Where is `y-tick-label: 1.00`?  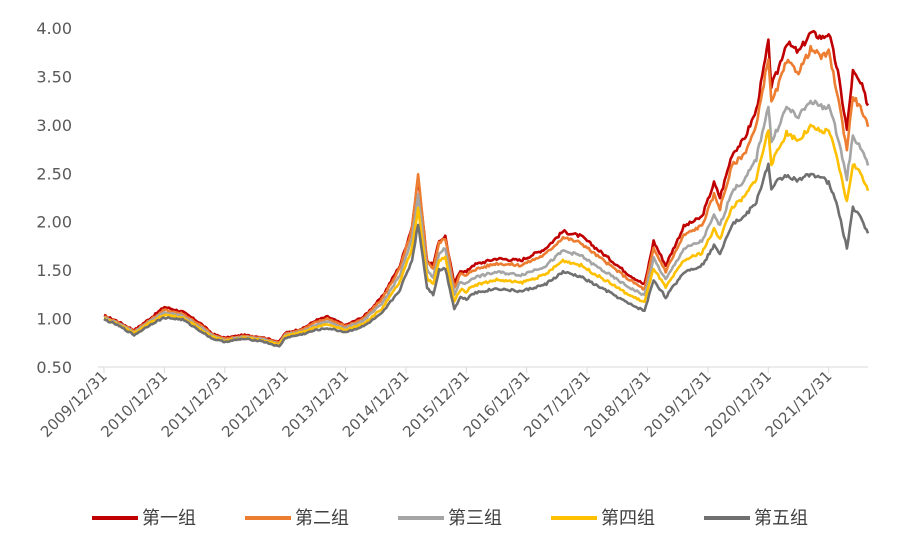 y-tick-label: 1.00 is located at coordinates (54, 319).